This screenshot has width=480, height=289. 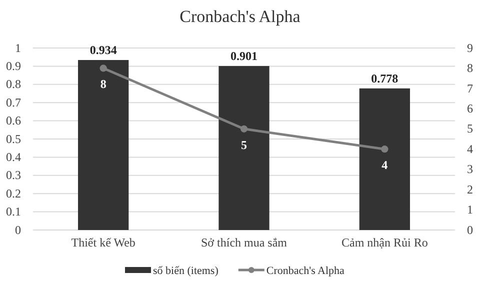 What do you see at coordinates (18, 47) in the screenshot?
I see `y-tick-label: 1` at bounding box center [18, 47].